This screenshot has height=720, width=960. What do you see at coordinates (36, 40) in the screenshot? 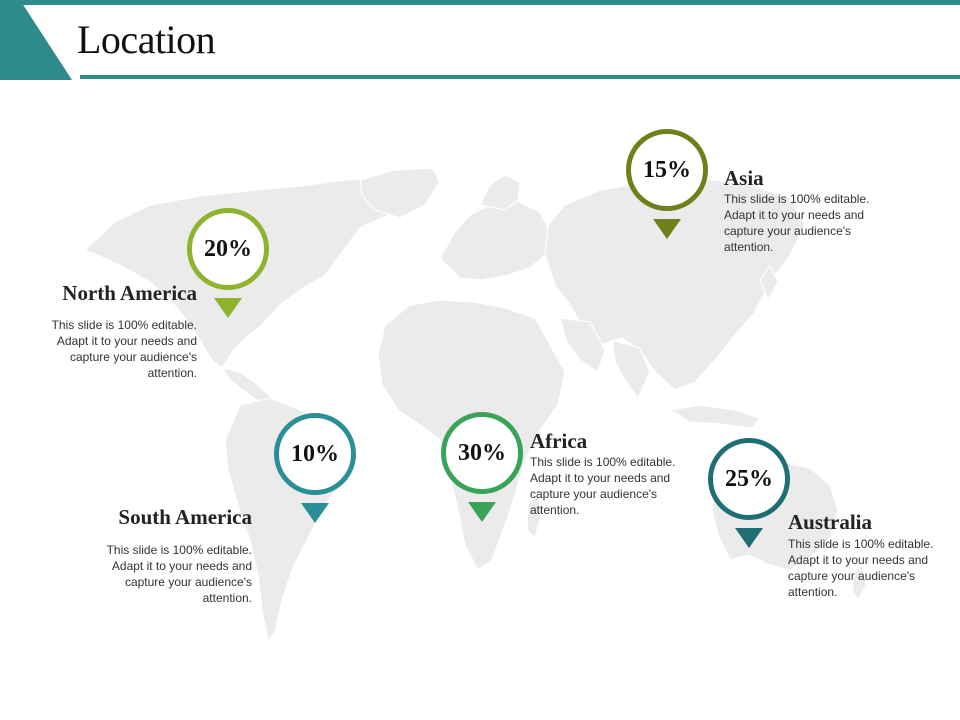
I see `corner-accent-triangle` at bounding box center [36, 40].